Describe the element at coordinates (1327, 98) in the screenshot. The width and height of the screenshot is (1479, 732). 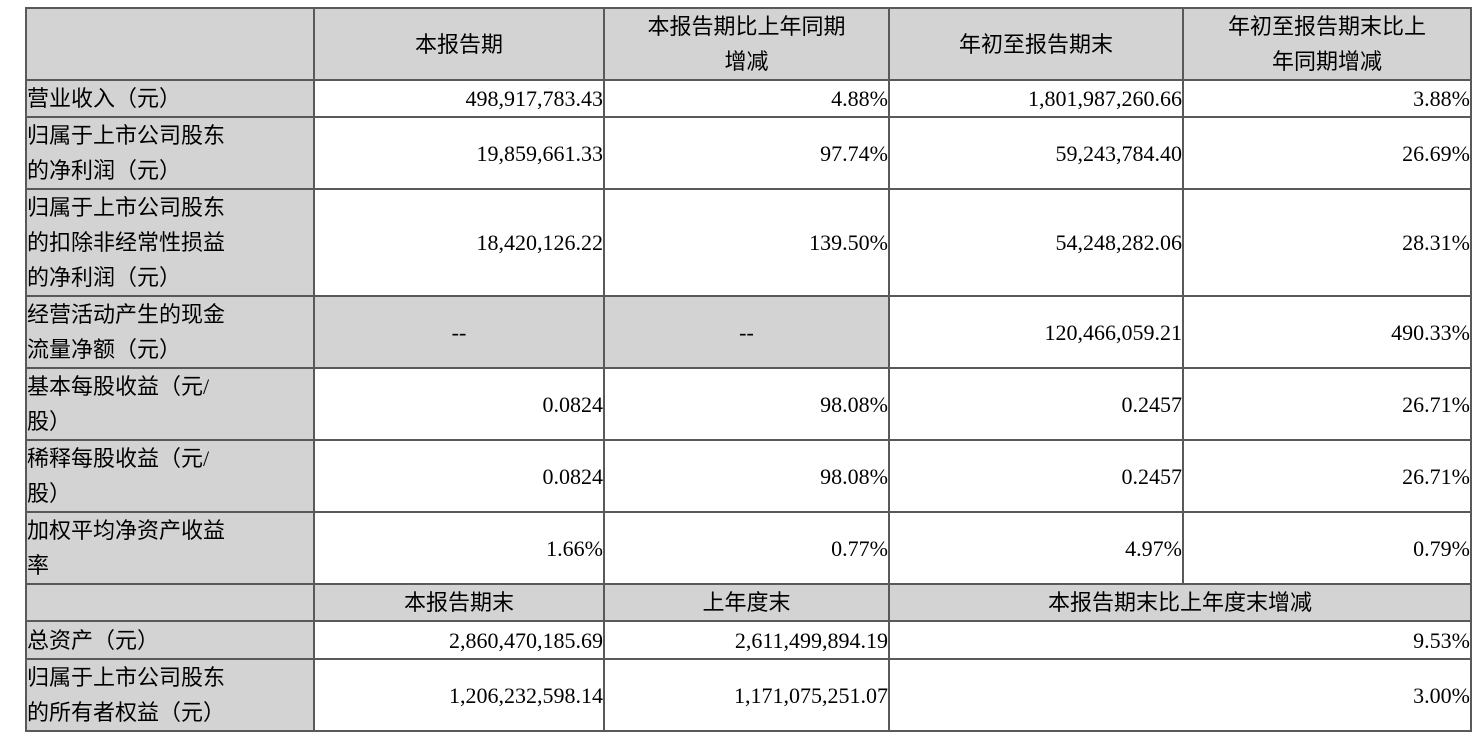
I see `cell-ytd-yoy: 3.88%` at that location.